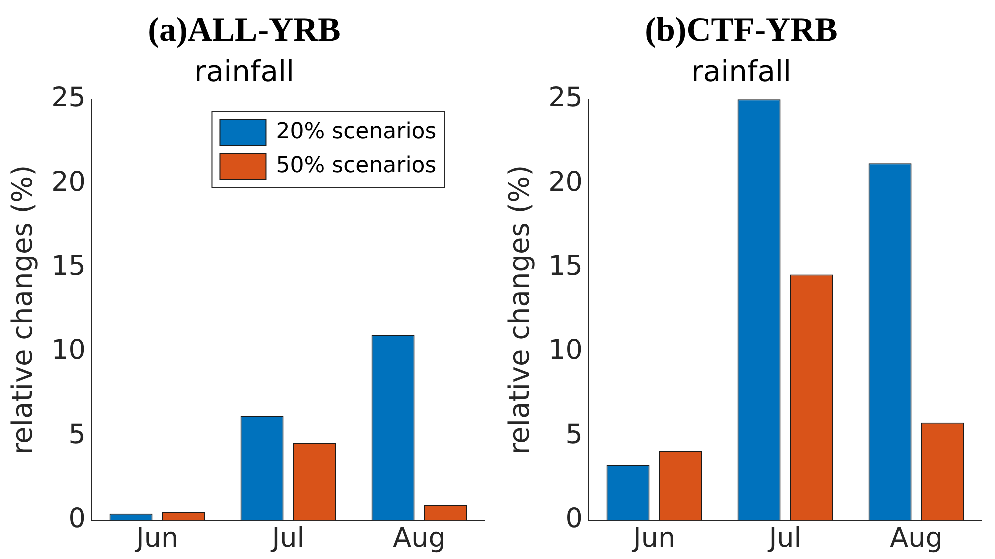 This screenshot has width=995, height=559. Describe the element at coordinates (741, 31) in the screenshot. I see `chart-title: (b)CTF-YRB` at that location.